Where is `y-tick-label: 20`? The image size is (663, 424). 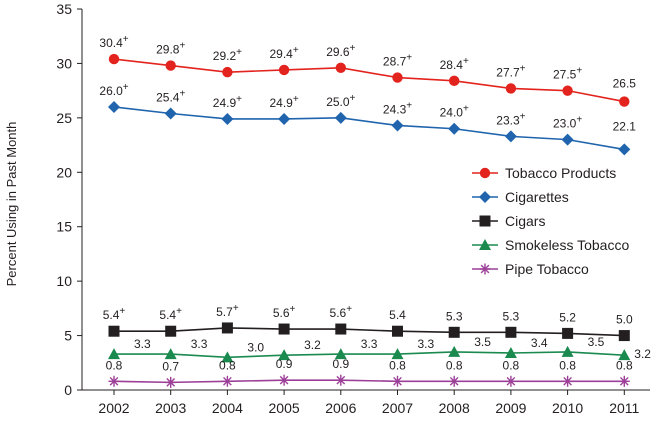
y-tick-label: 20 is located at coordinates (64, 172).